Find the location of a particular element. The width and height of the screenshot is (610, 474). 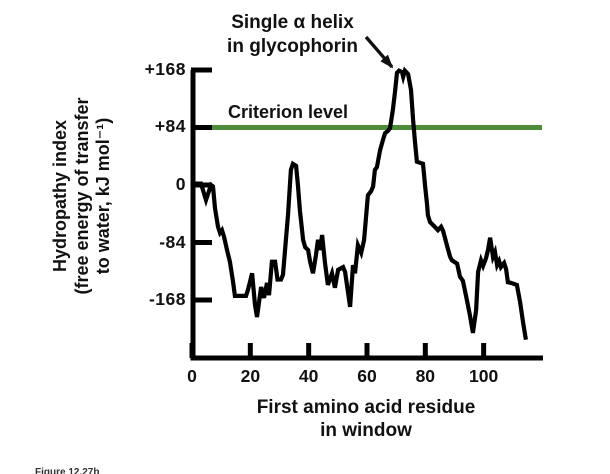

x-axis-title-line1: First amino acid residue is located at coordinates (366, 407).